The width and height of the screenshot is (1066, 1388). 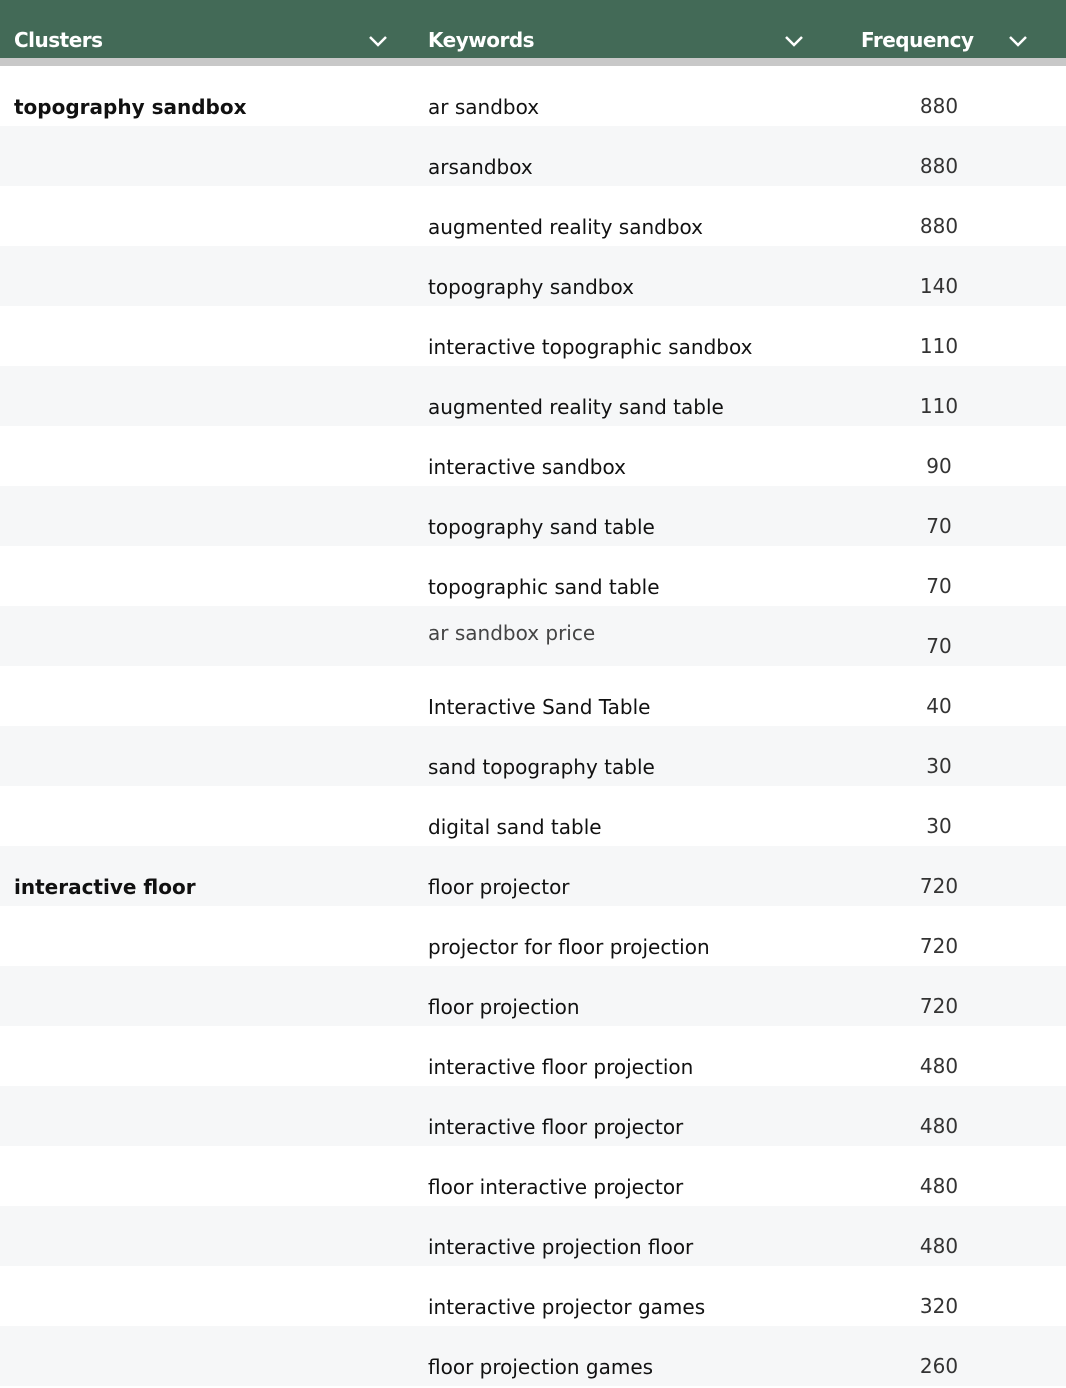 What do you see at coordinates (527, 467) in the screenshot?
I see `keyword-cell: interactive sandbox` at bounding box center [527, 467].